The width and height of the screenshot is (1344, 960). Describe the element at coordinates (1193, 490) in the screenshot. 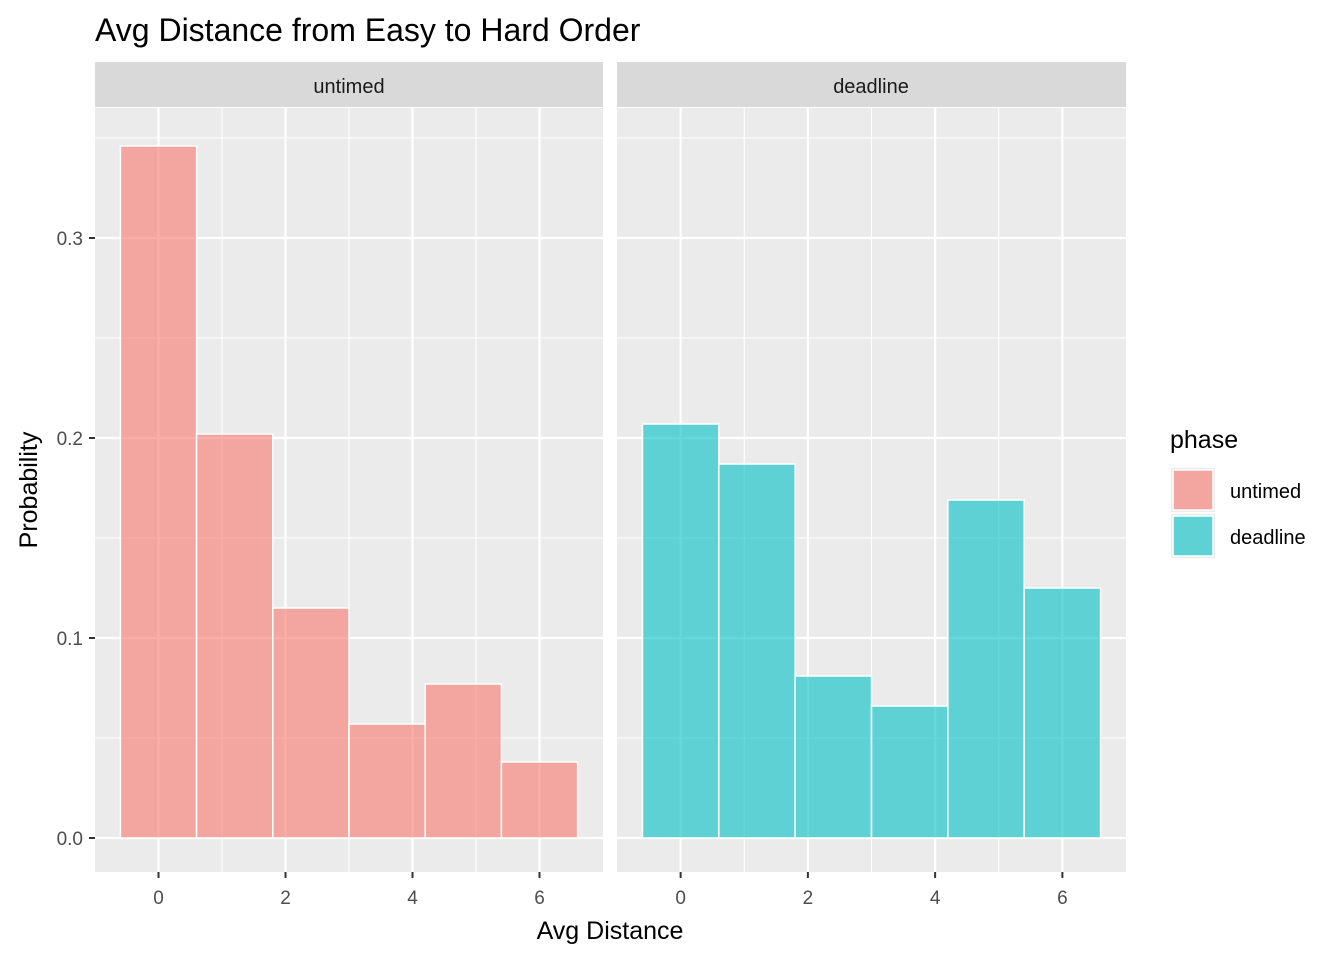

I see `legend-key-untimed` at that location.